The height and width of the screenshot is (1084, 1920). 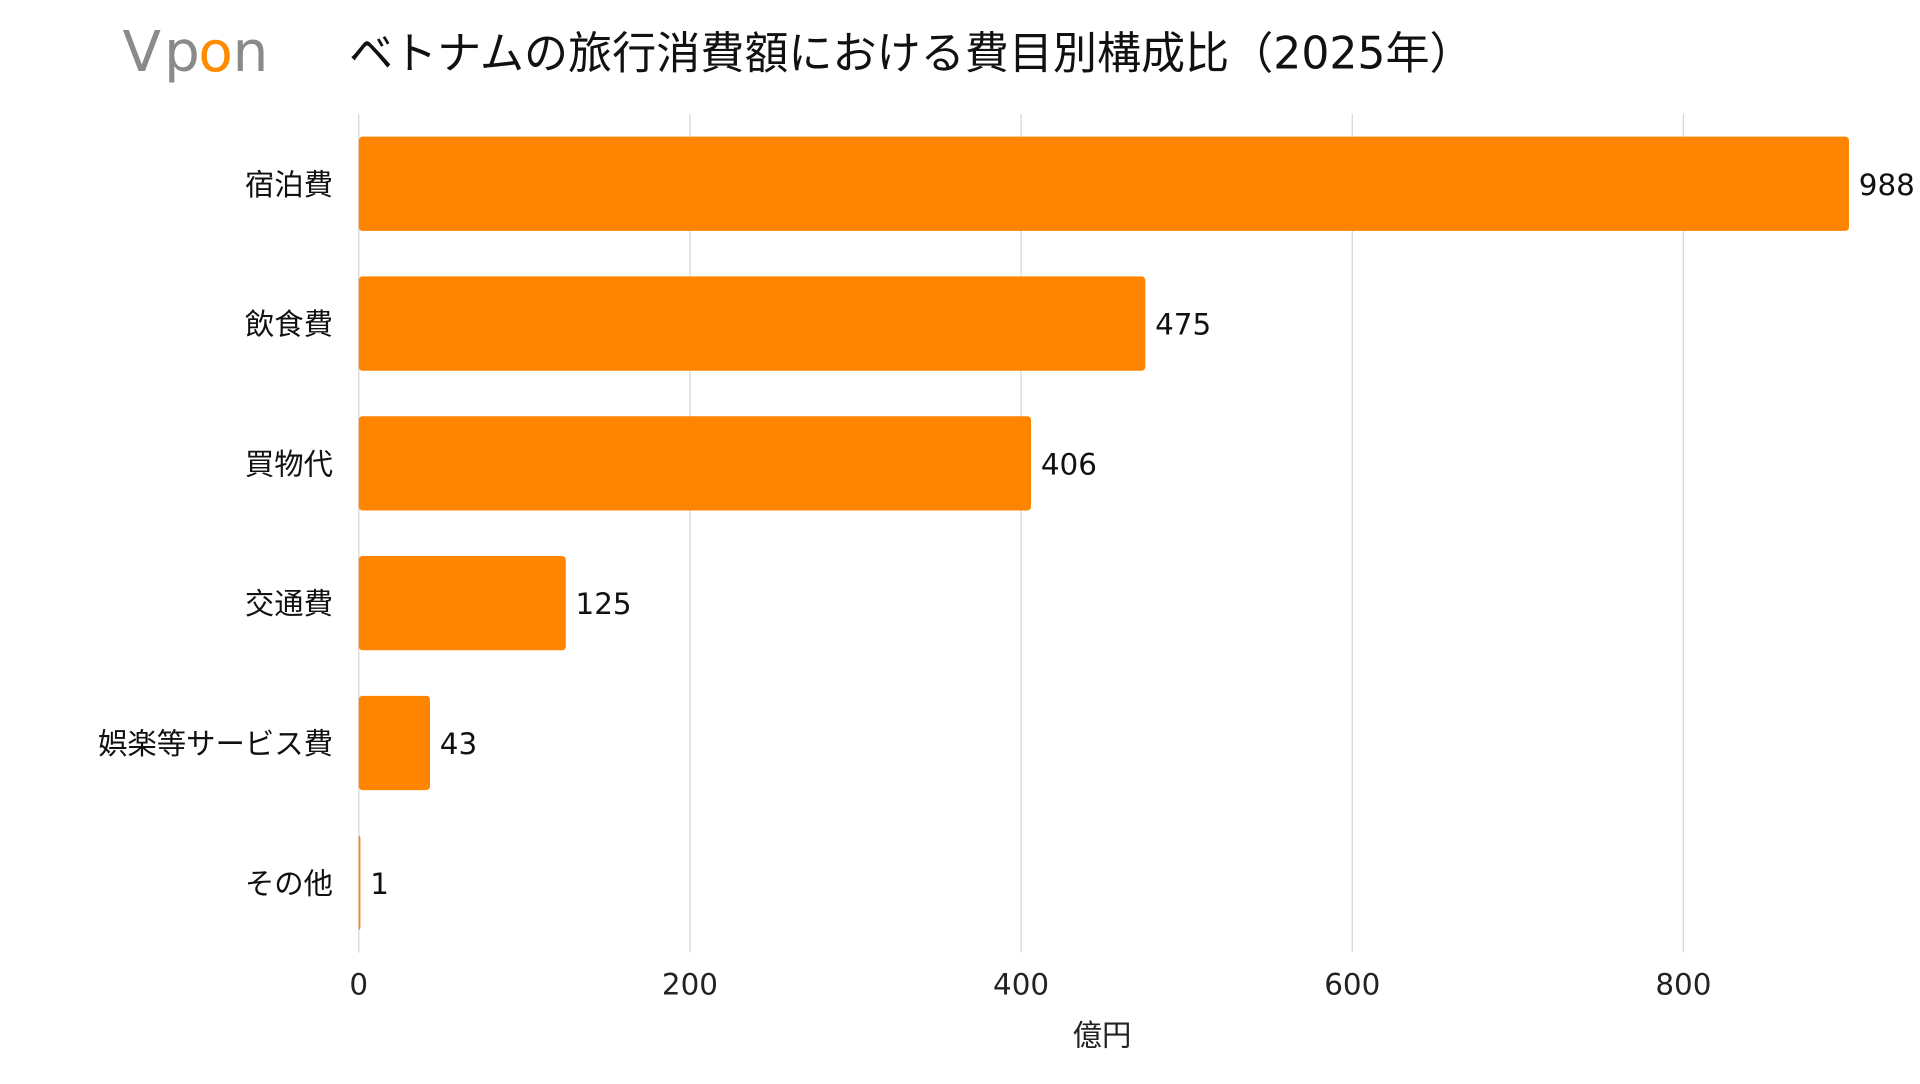 What do you see at coordinates (604, 604) in the screenshot?
I see `data-label: 125` at bounding box center [604, 604].